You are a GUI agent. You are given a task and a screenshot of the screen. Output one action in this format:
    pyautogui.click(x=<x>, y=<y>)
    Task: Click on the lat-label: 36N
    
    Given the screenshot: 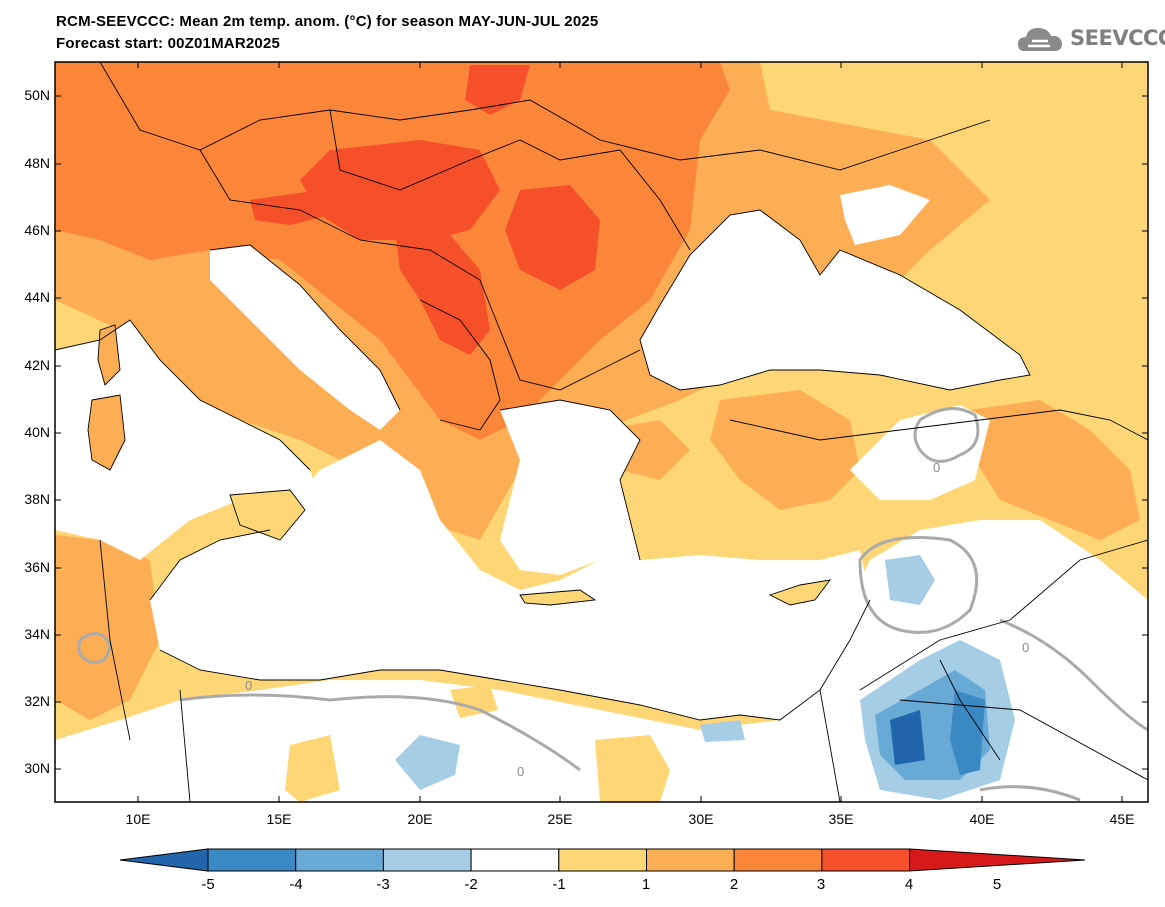 What is the action you would take?
    pyautogui.click(x=37, y=567)
    